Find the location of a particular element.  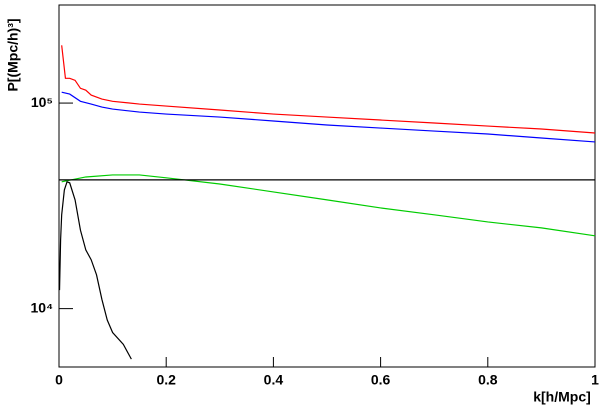

x-tick-label: 0.4 is located at coordinates (274, 380).